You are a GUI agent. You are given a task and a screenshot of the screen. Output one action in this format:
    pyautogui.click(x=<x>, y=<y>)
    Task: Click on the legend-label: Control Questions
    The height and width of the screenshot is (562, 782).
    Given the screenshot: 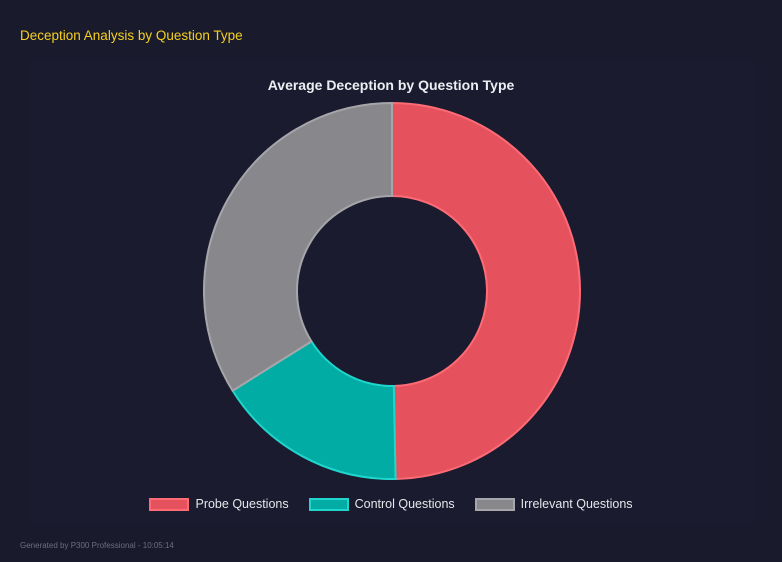 What is the action you would take?
    pyautogui.click(x=404, y=504)
    